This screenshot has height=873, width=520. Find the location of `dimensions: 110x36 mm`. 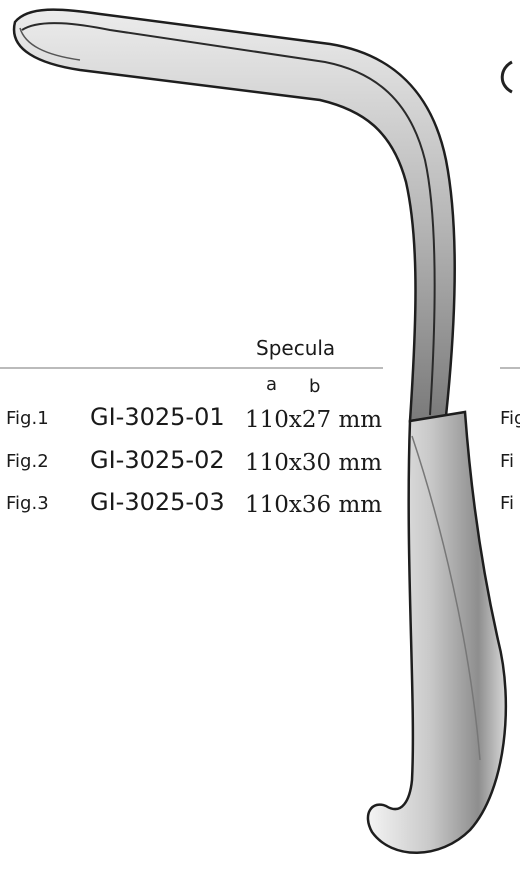

dimensions: 110x36 mm is located at coordinates (314, 505).